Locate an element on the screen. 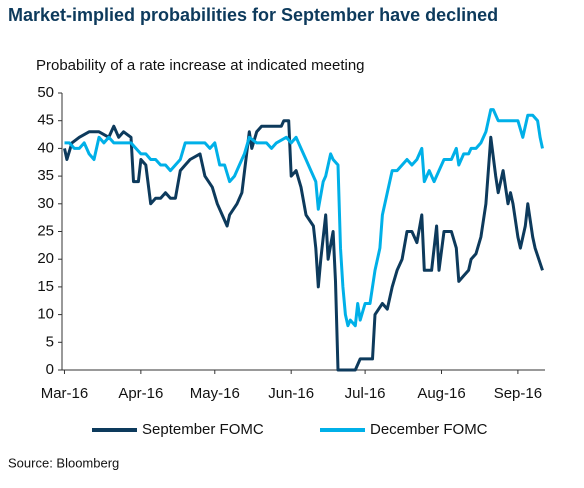 Image resolution: width=584 pixels, height=488 pixels. source: Source: Bloomberg is located at coordinates (63, 462).